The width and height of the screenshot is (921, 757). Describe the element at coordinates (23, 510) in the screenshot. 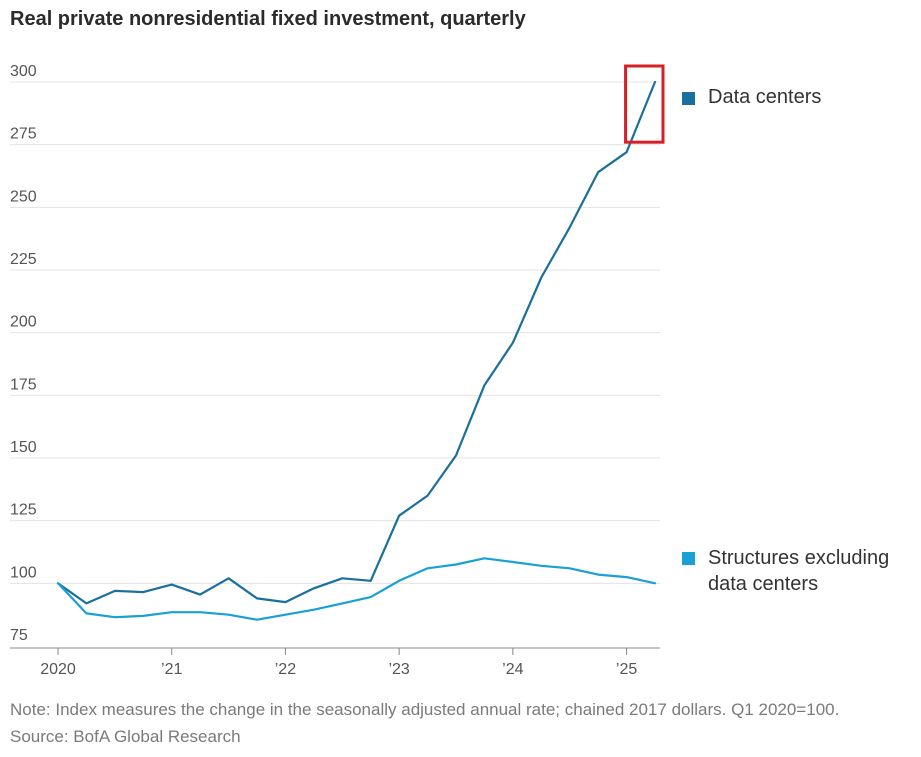

I see `y-tick-label: 125` at that location.